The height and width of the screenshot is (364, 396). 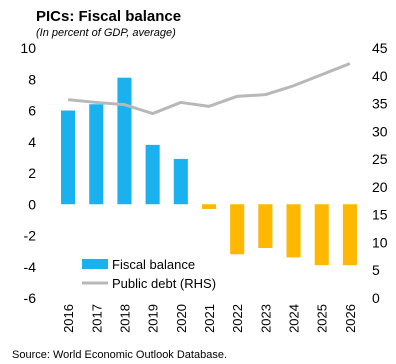 What do you see at coordinates (380, 215) in the screenshot?
I see `right-tick-label: 15` at bounding box center [380, 215].